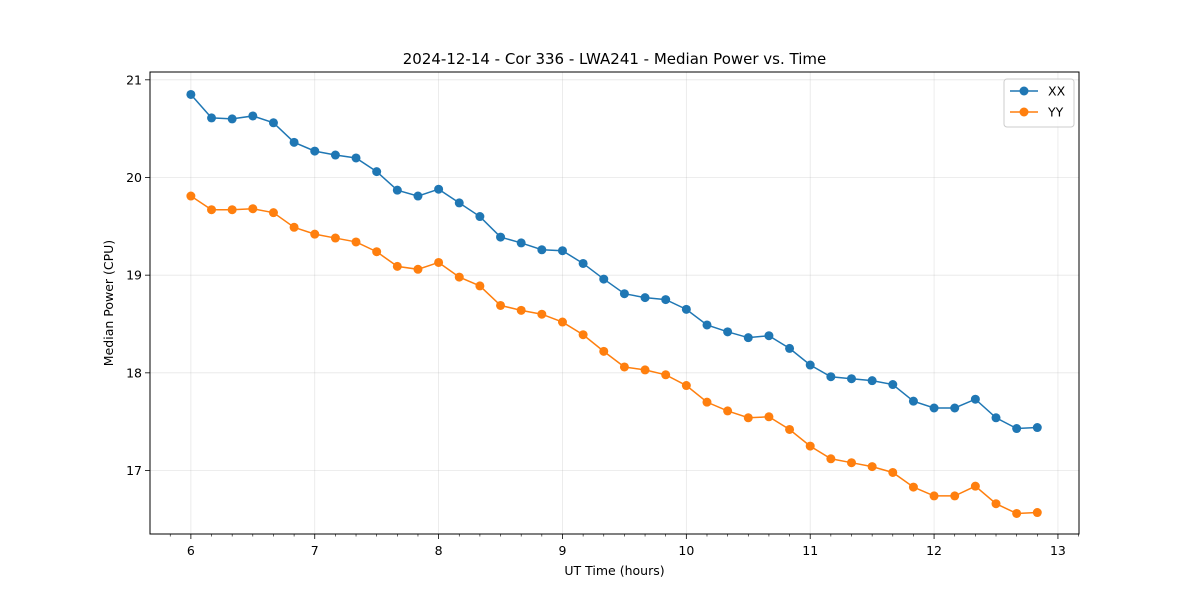  Describe the element at coordinates (134, 470) in the screenshot. I see `y-tick-label: 17` at that location.